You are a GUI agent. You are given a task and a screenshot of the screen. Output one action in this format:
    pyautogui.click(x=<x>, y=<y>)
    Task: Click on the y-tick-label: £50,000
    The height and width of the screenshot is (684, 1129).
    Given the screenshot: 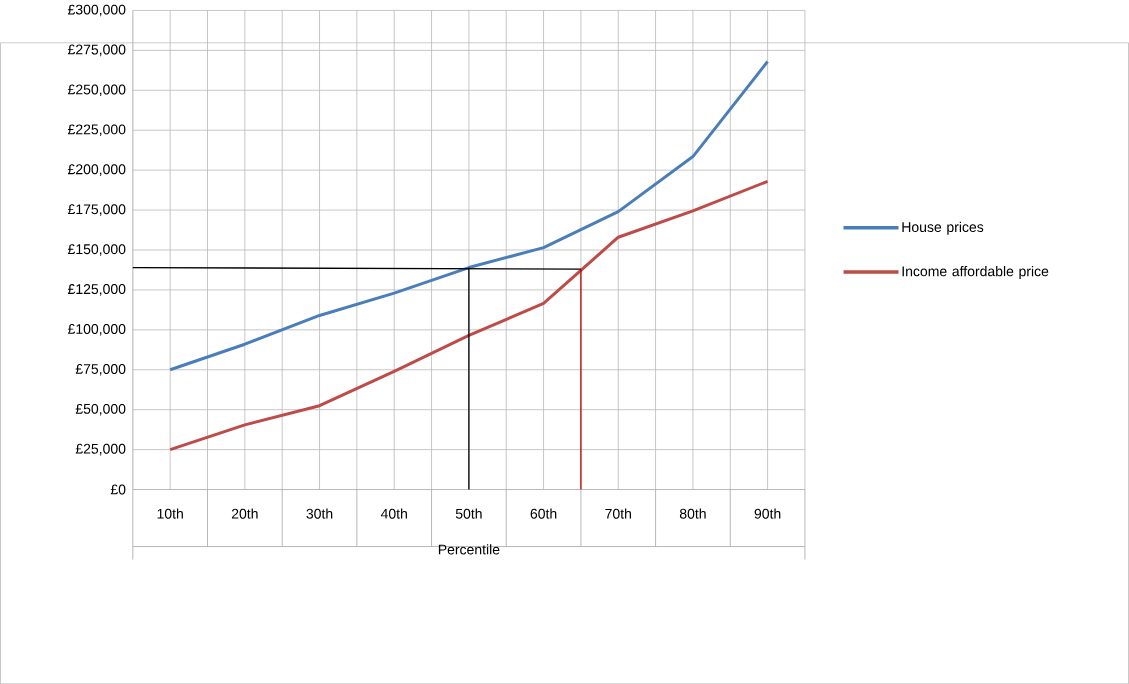 What is the action you would take?
    pyautogui.click(x=100, y=409)
    